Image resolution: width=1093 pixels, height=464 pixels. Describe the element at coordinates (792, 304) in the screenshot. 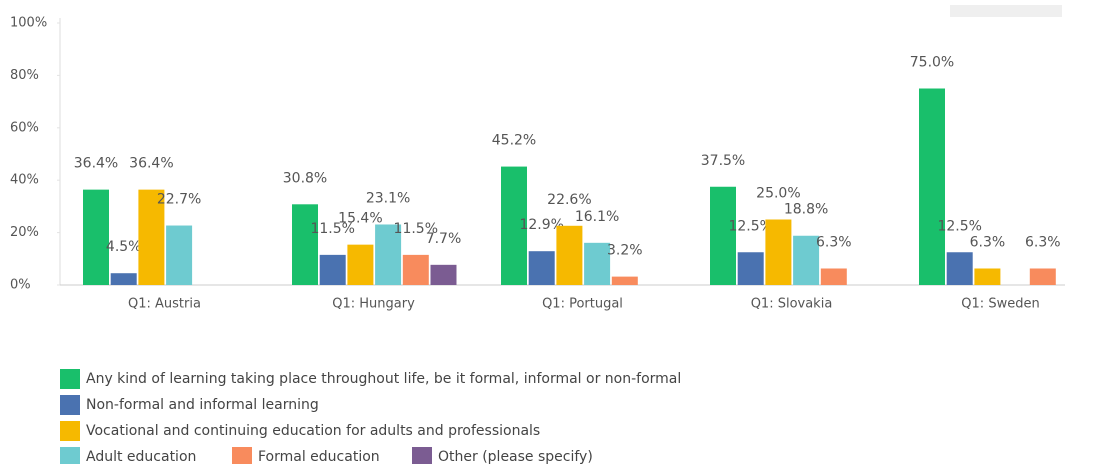

I see `x-tick-label: Q1: Slovakia` at that location.